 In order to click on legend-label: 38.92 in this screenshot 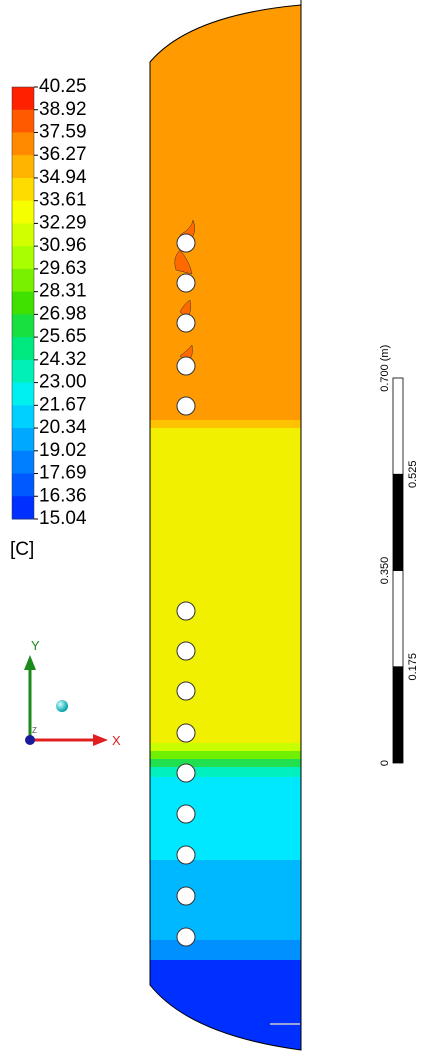, I will do `click(63, 109)`.